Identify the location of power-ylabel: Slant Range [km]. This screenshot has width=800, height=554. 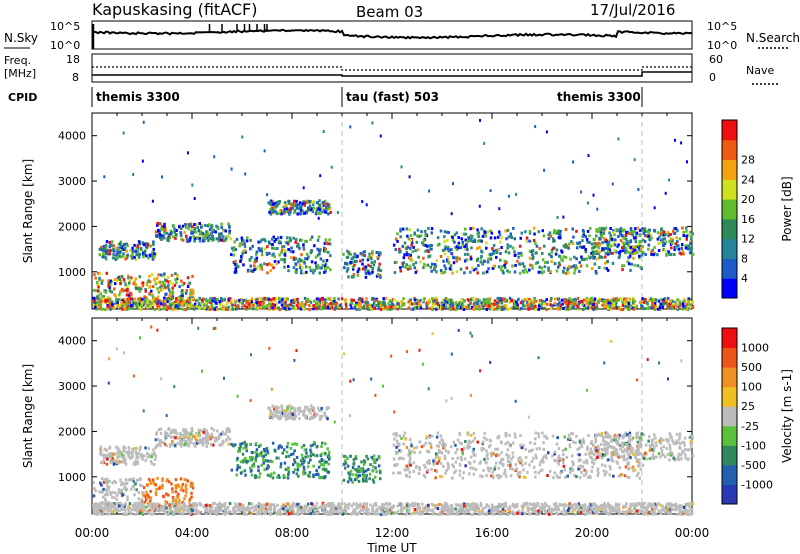
(28, 211).